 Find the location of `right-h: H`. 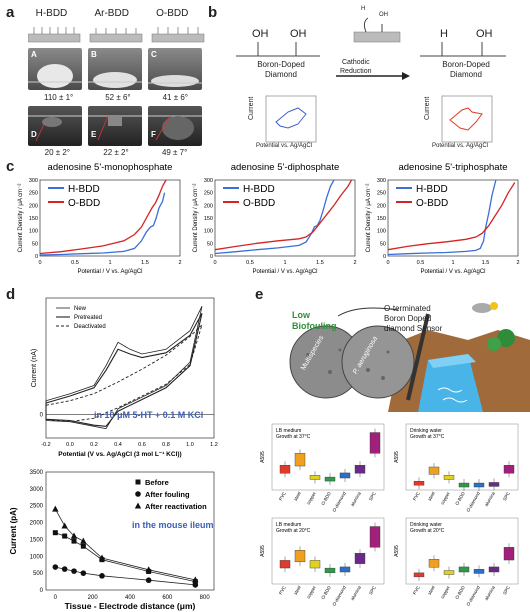

right-h: H is located at coordinates (444, 34).